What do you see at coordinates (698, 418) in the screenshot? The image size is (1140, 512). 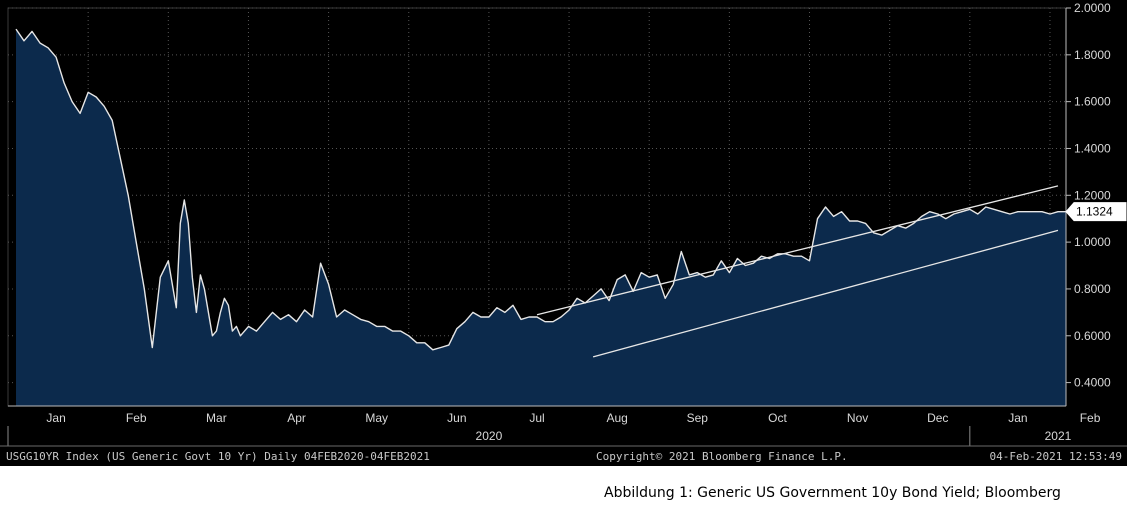 I see `x-tick-label: Sep` at bounding box center [698, 418].